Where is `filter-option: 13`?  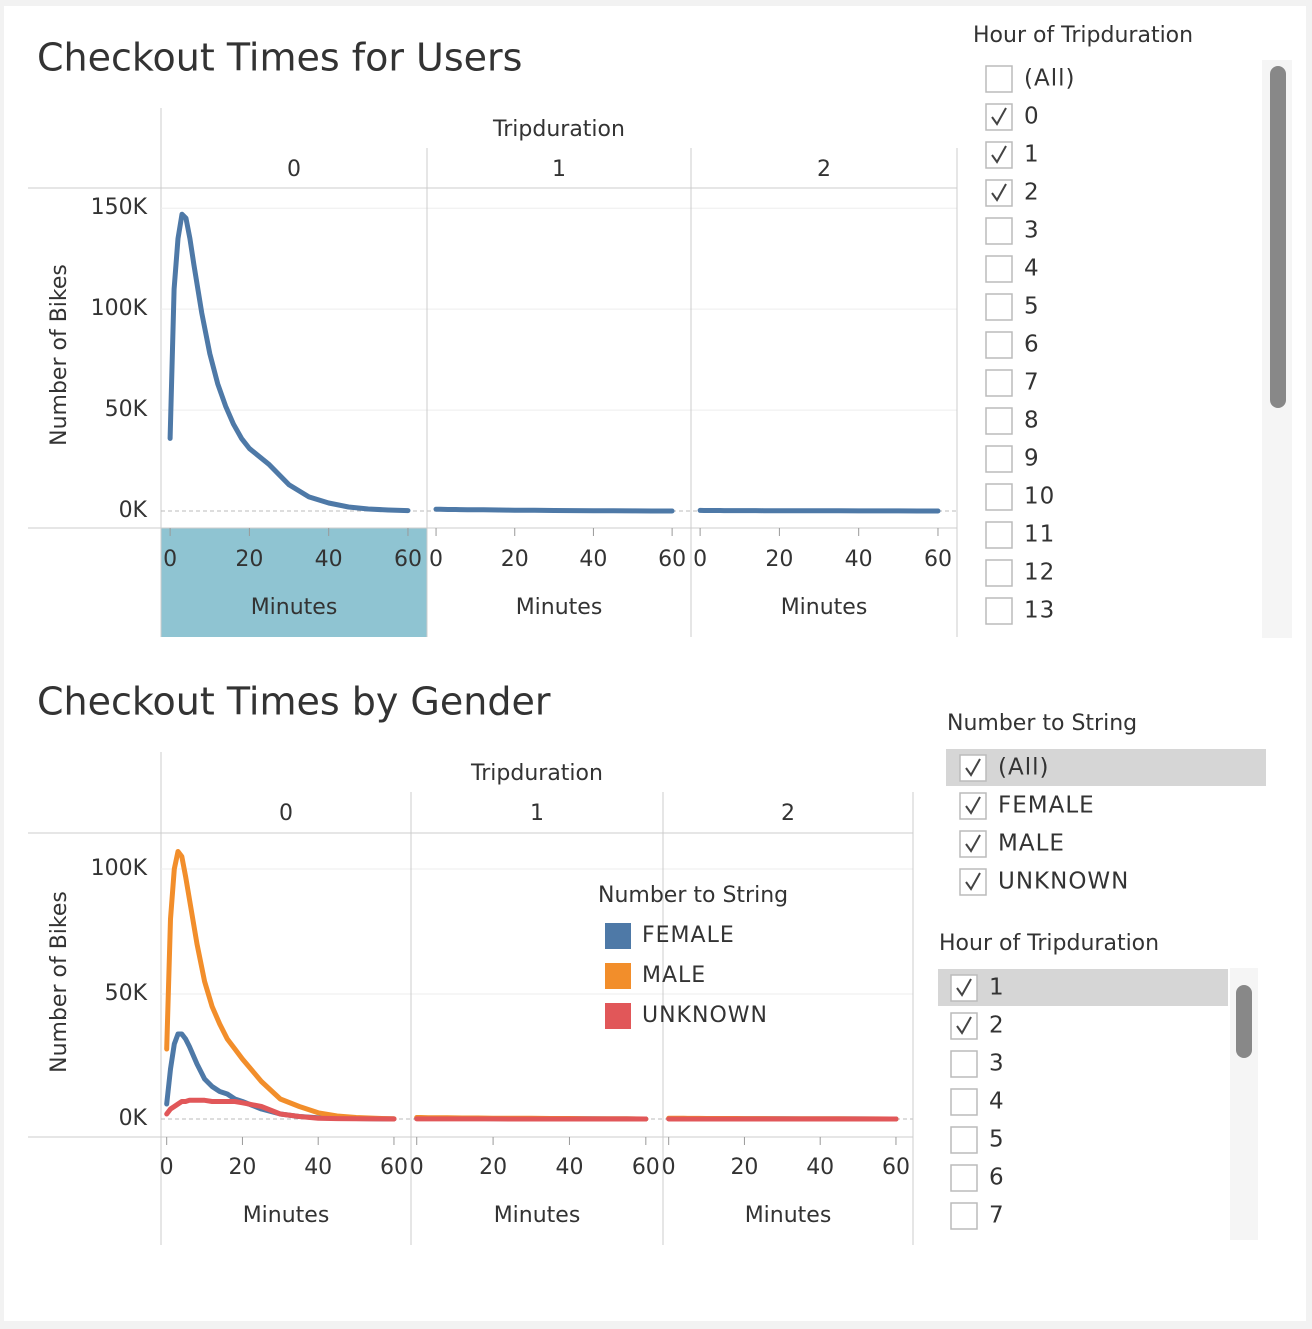 filter-option: 13 is located at coordinates (1039, 611).